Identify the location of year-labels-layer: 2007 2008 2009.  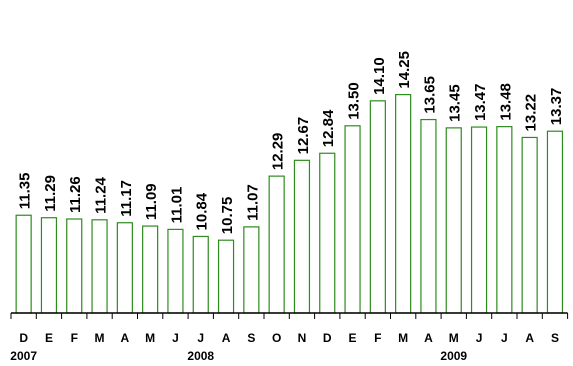
(238, 356).